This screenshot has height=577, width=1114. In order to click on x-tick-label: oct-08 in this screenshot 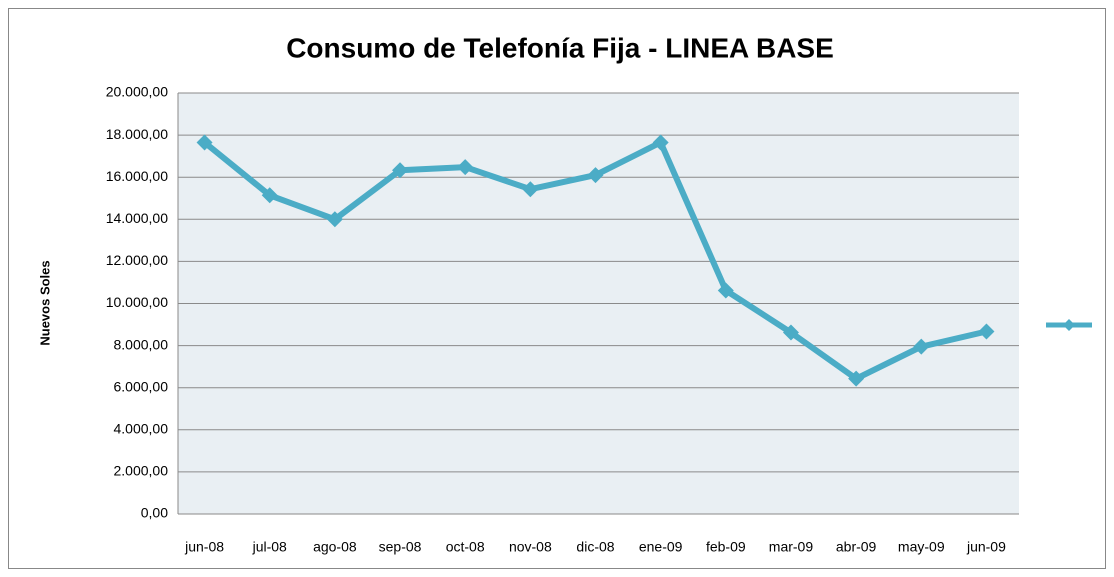, I will do `click(465, 547)`.